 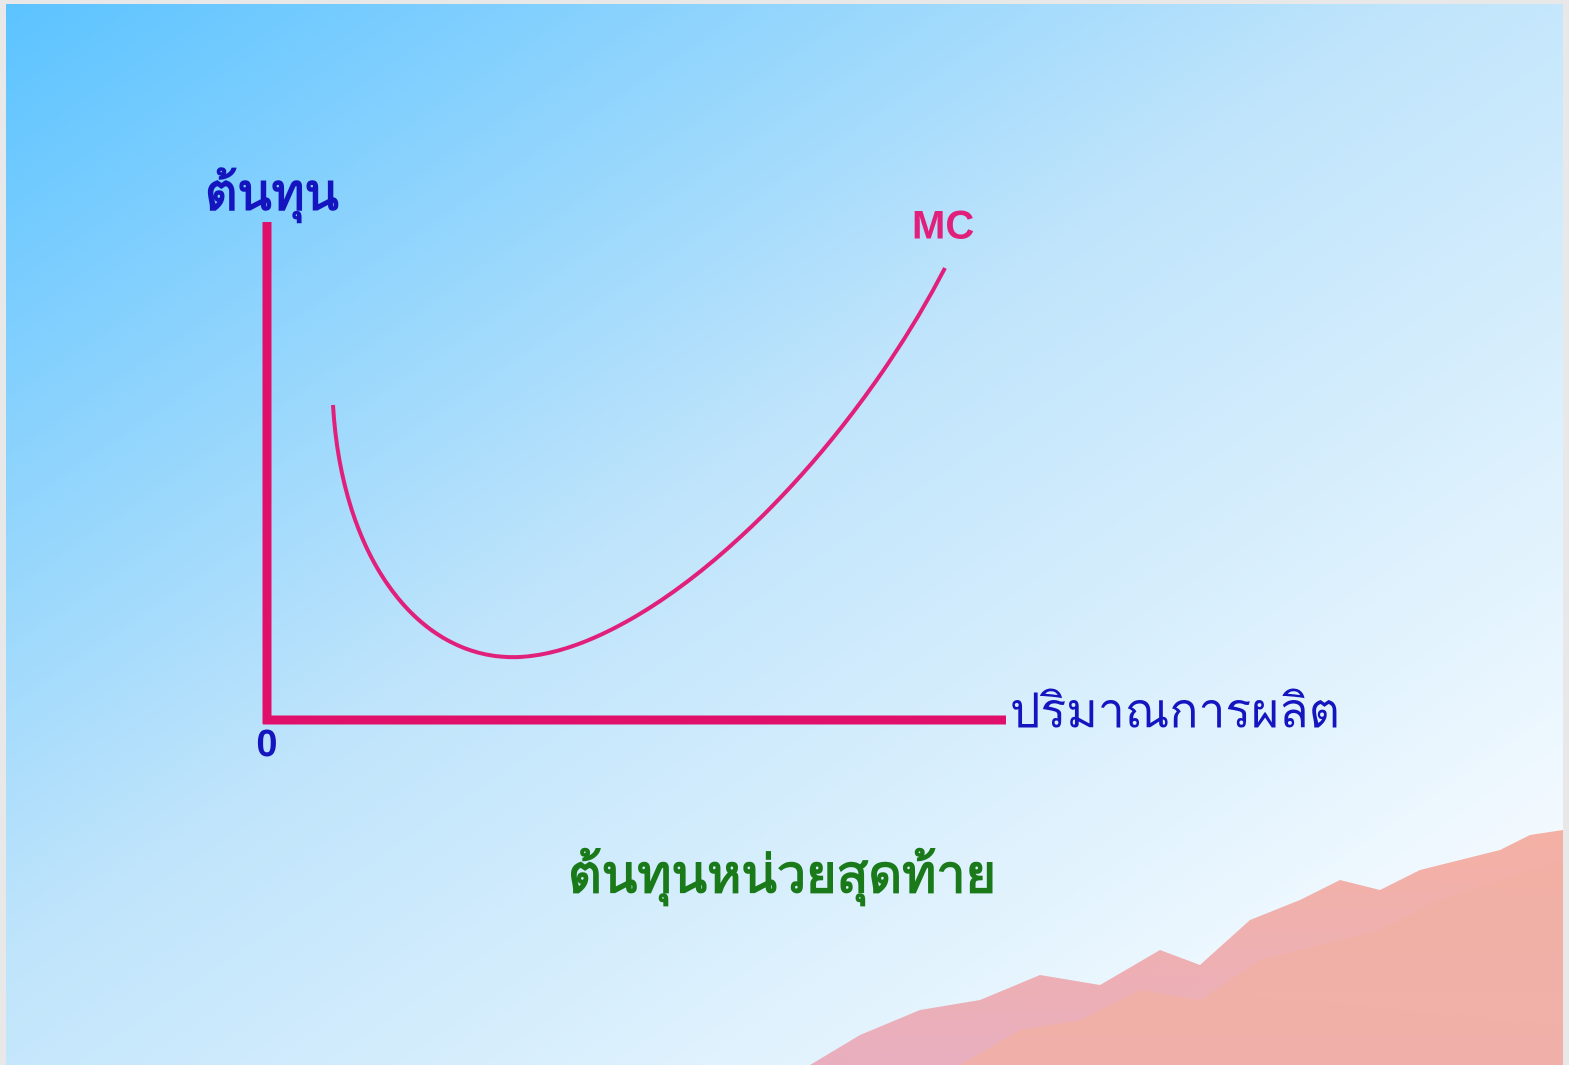 What do you see at coordinates (943, 226) in the screenshot?
I see `curve-label: MC` at bounding box center [943, 226].